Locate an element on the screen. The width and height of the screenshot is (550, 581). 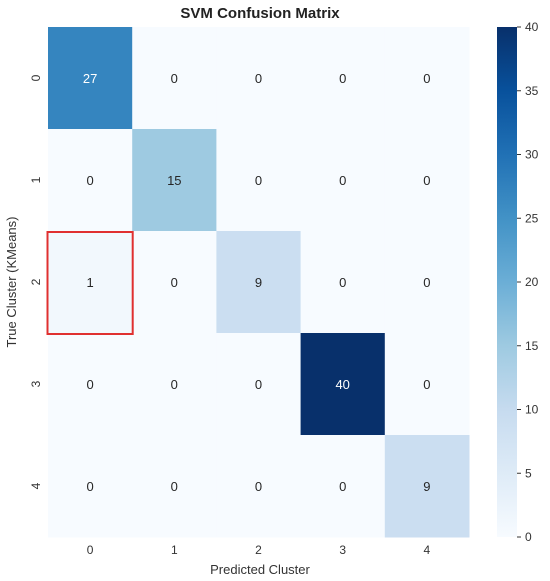
colorbar-tick-label: 5 is located at coordinates (528, 473).